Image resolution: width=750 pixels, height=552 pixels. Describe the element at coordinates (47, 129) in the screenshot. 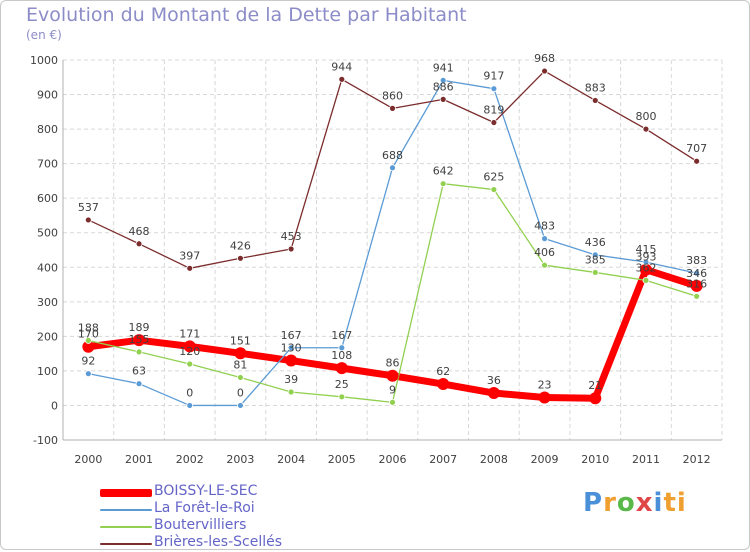

I see `y-tick-label: 800` at that location.